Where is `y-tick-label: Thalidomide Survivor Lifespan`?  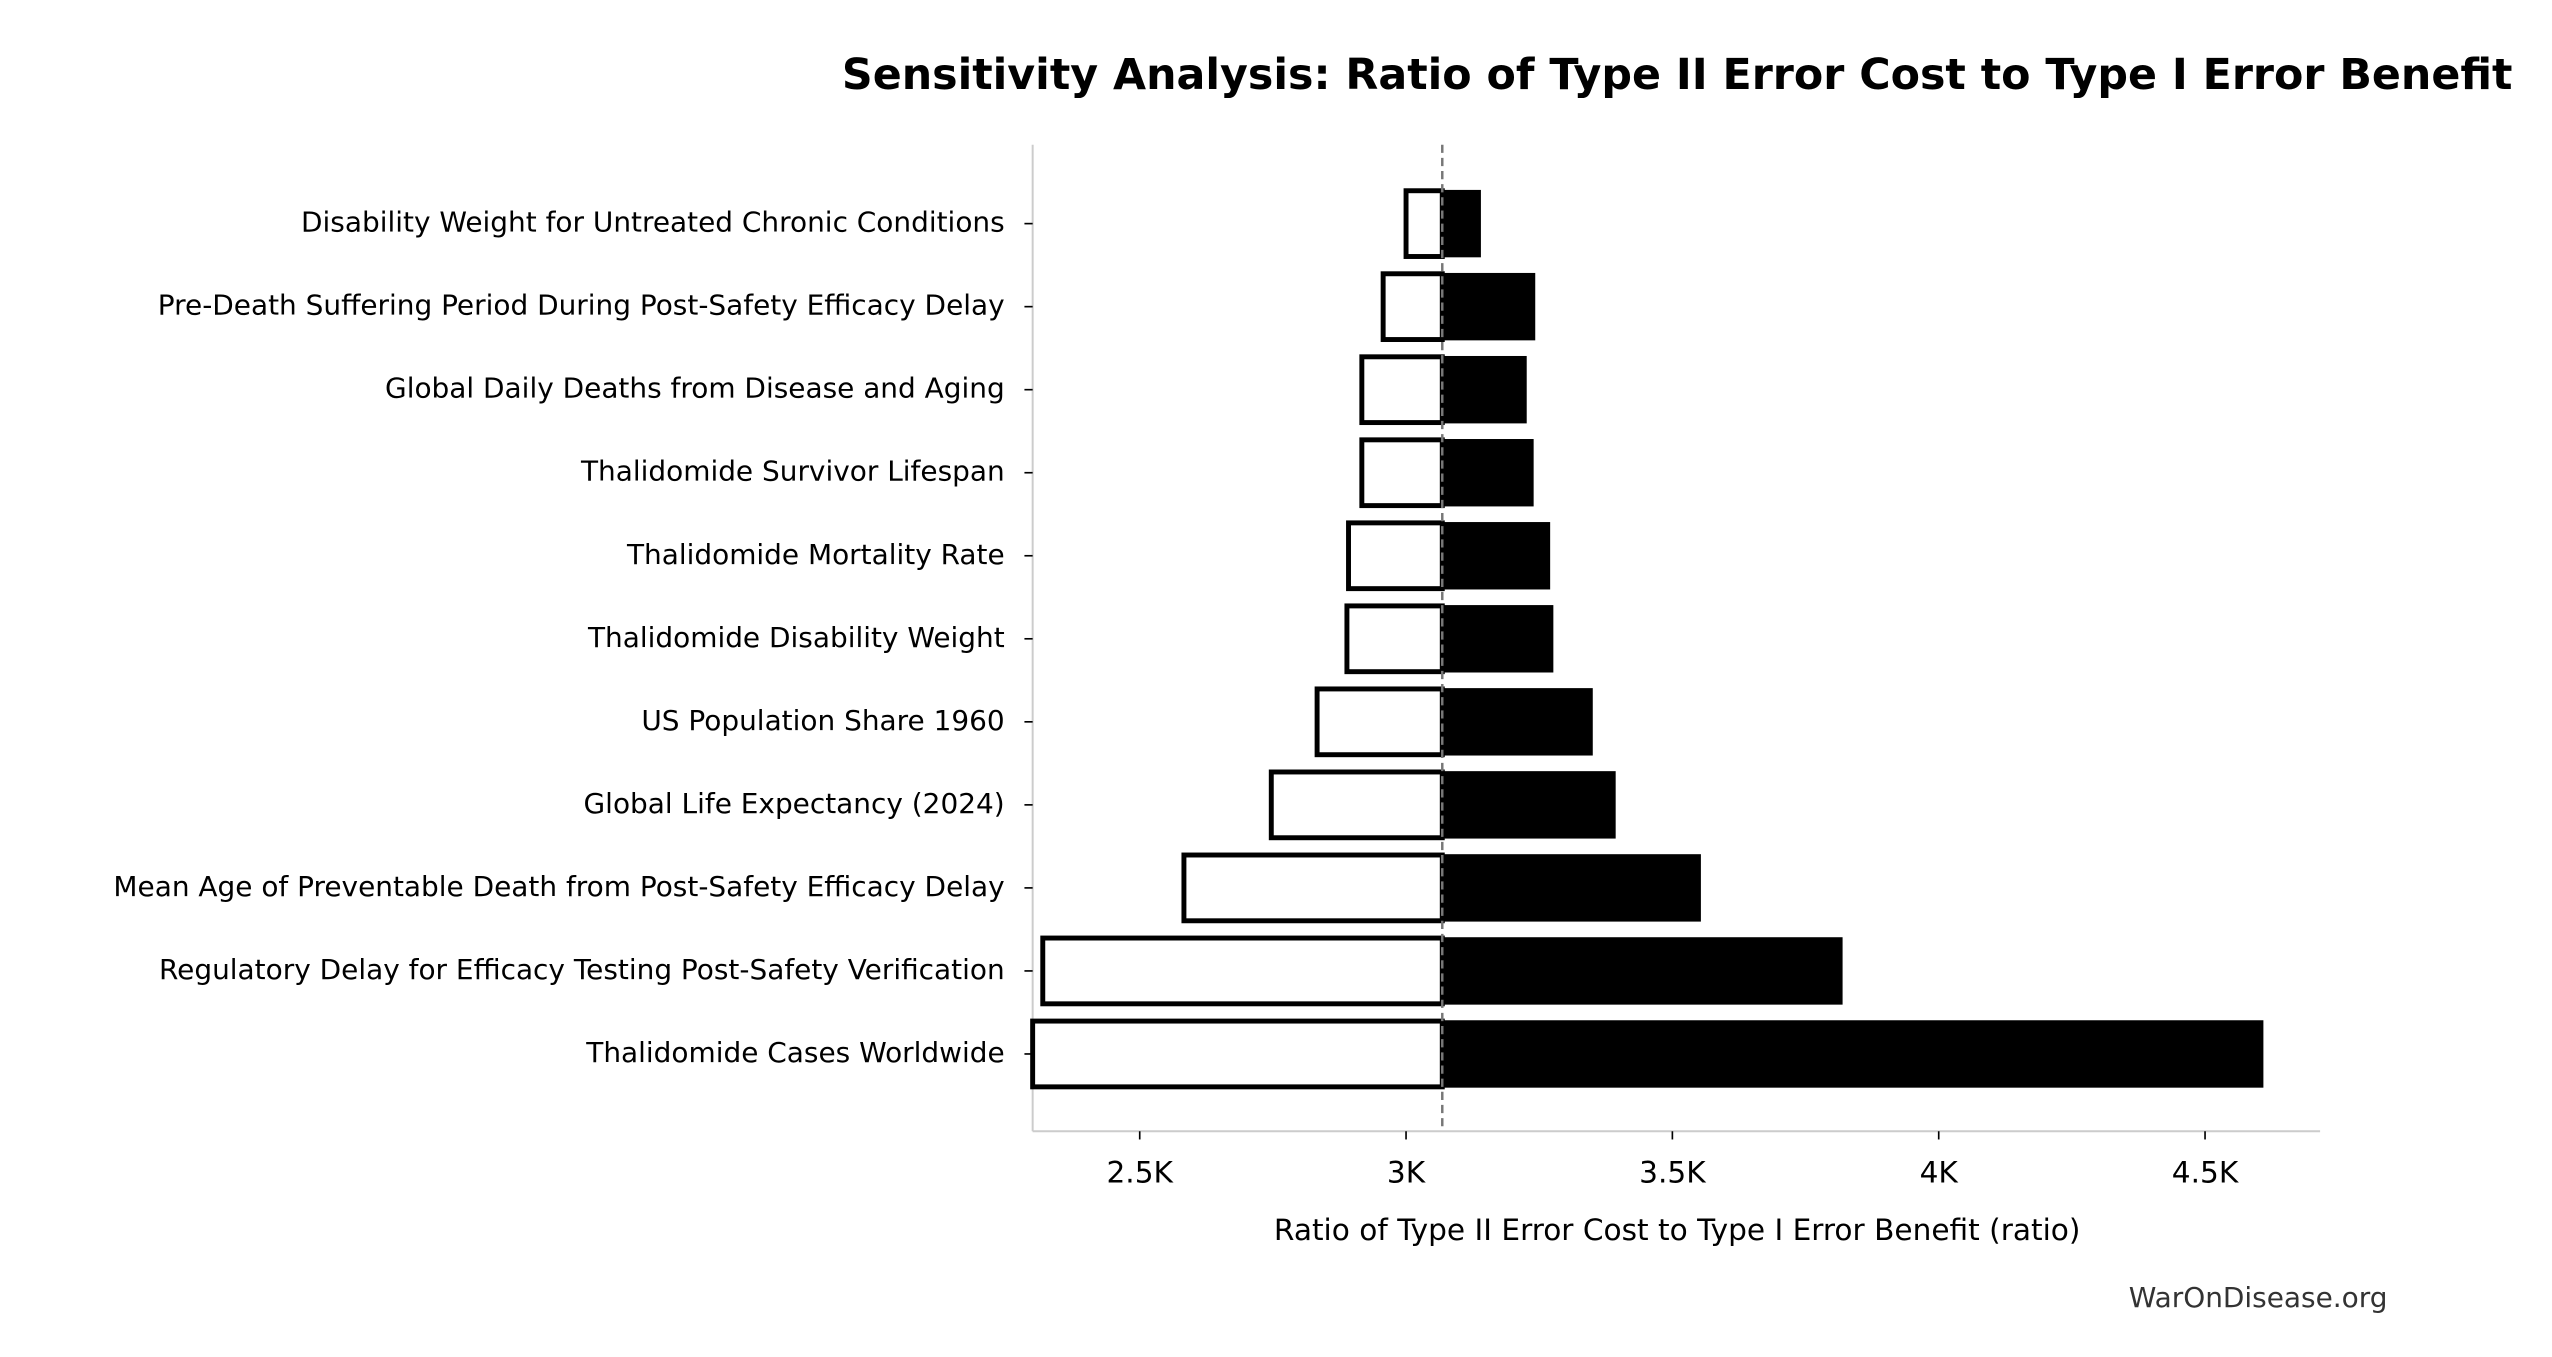 y-tick-label: Thalidomide Survivor Lifespan is located at coordinates (792, 471).